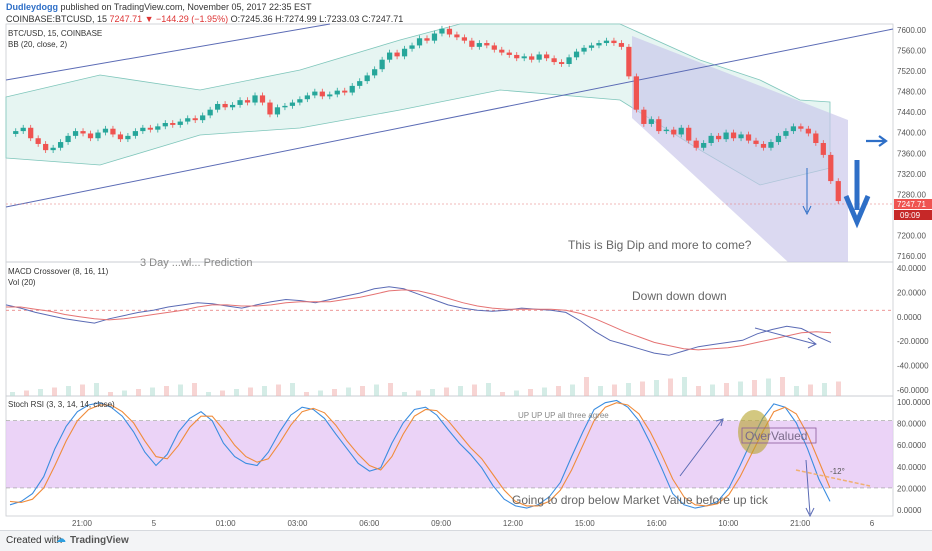  I want to click on countdown-tag, so click(913, 215).